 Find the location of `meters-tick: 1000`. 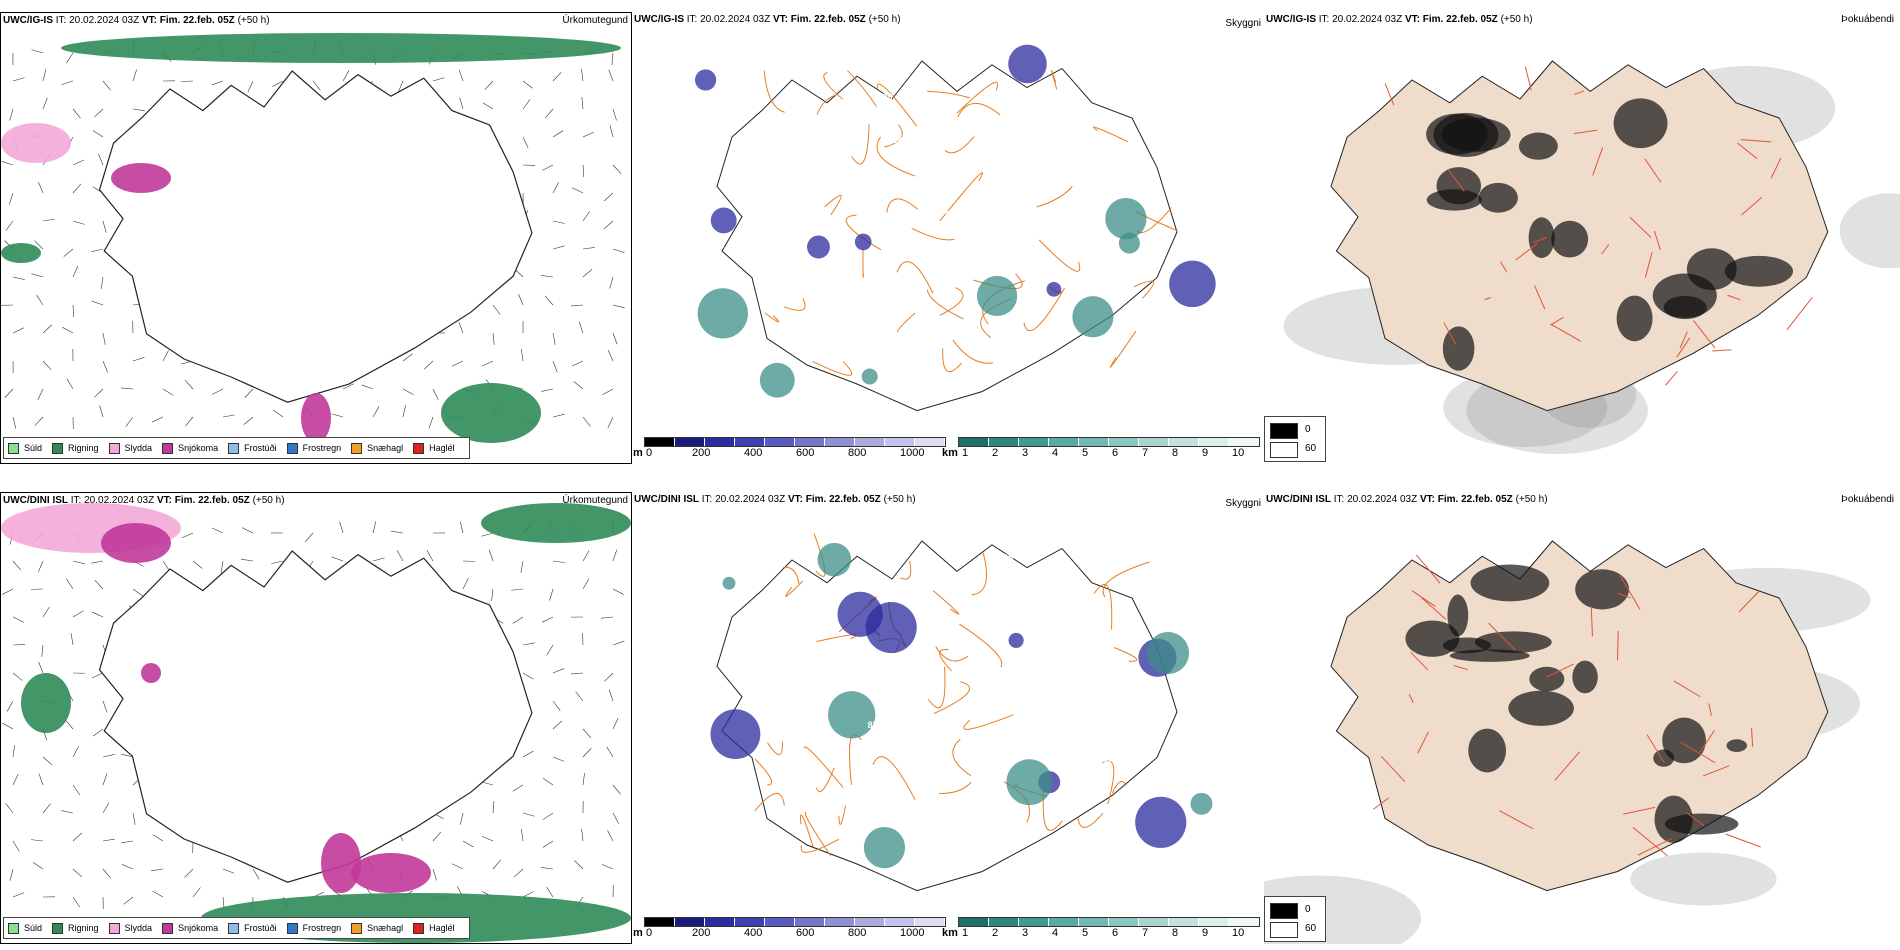

meters-tick: 1000 is located at coordinates (912, 933).